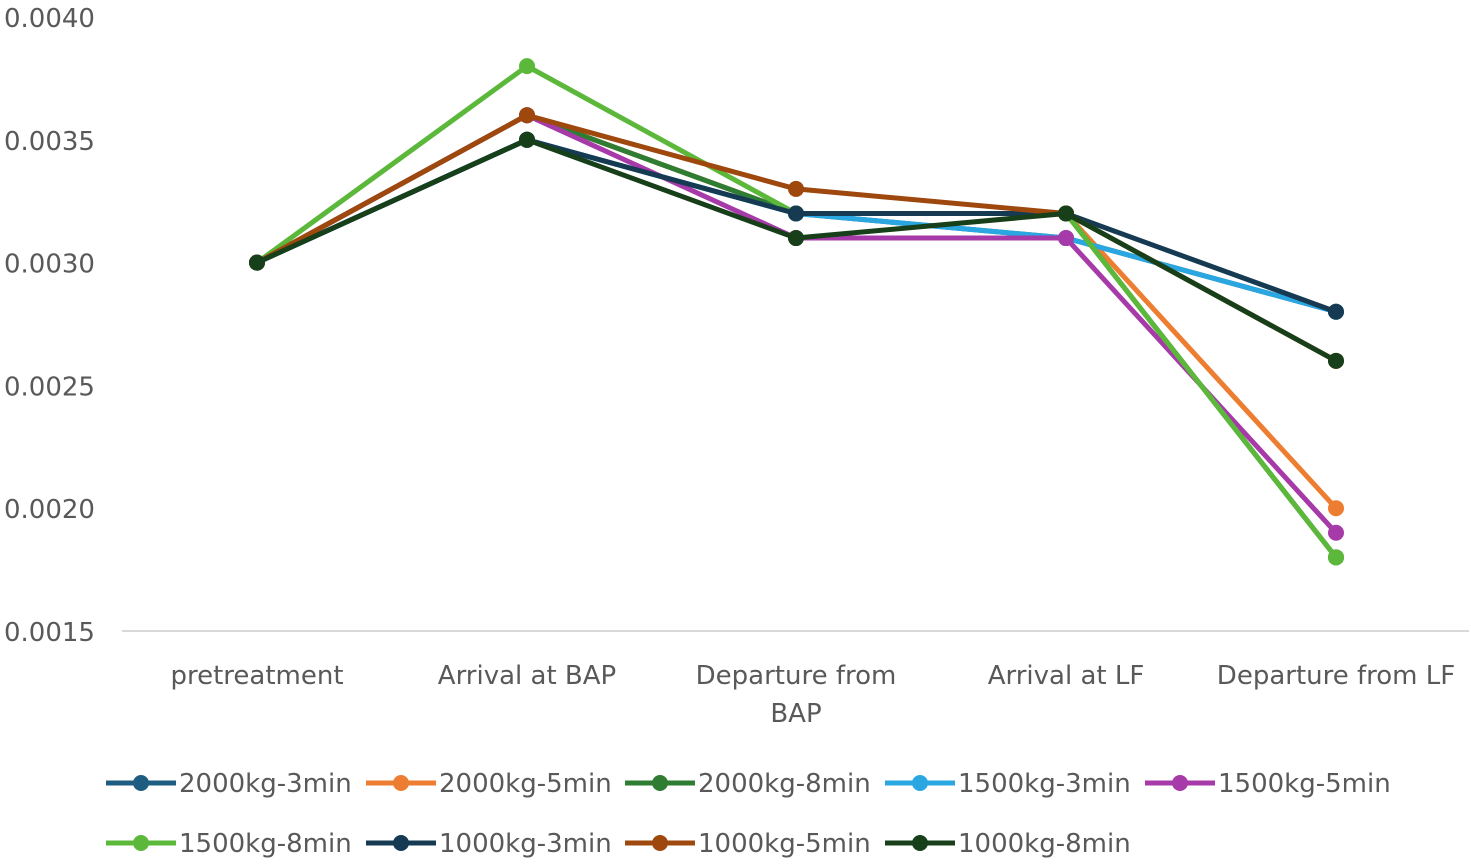 The width and height of the screenshot is (1471, 865). I want to click on legend-label: 1000kg-8min, so click(1044, 844).